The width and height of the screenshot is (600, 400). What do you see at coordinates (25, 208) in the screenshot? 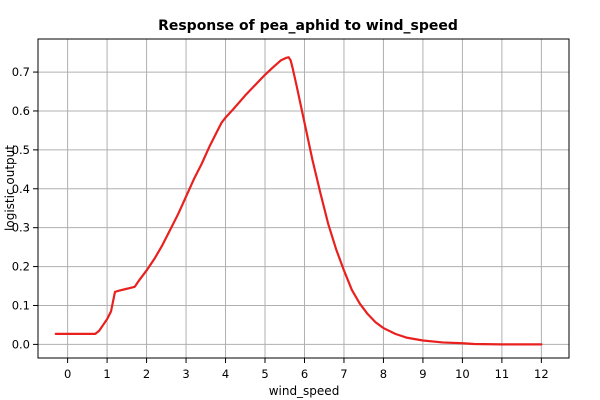
I see `y-axis-ticks: 0.0 0.1 0.2 0.3 0.4 0.5 0.6 0.7` at bounding box center [25, 208].